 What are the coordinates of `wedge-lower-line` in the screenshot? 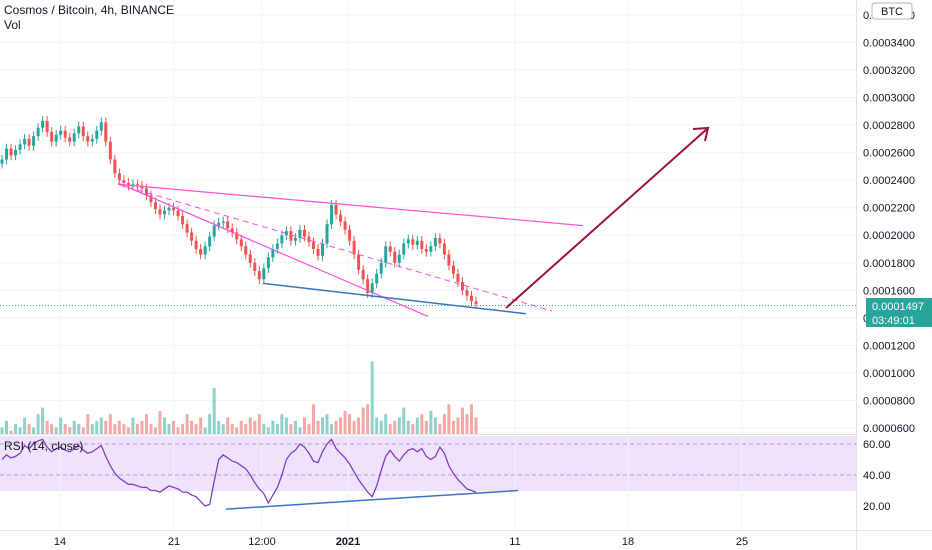 It's located at (273, 250).